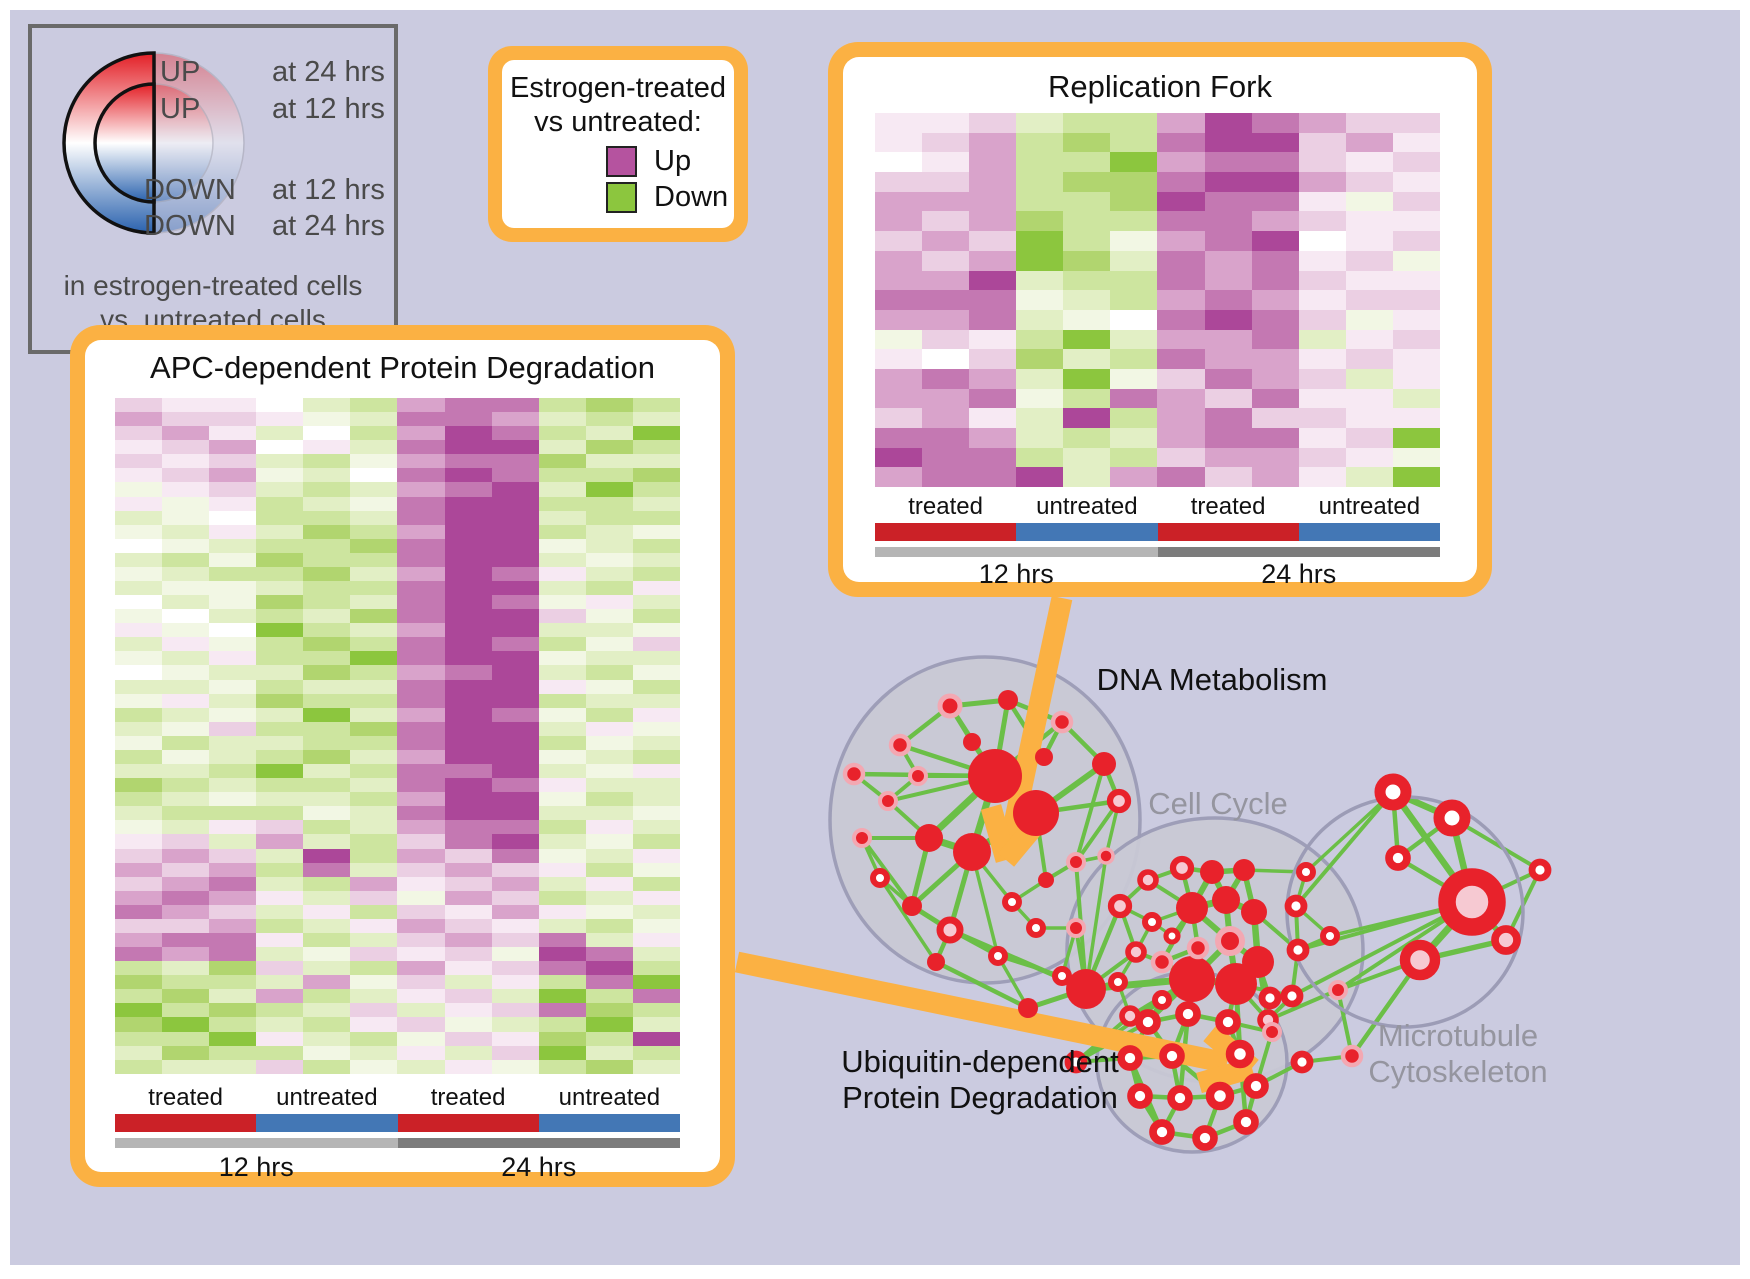  Describe the element at coordinates (468, 1123) in the screenshot. I see `condition-bar-segment` at that location.